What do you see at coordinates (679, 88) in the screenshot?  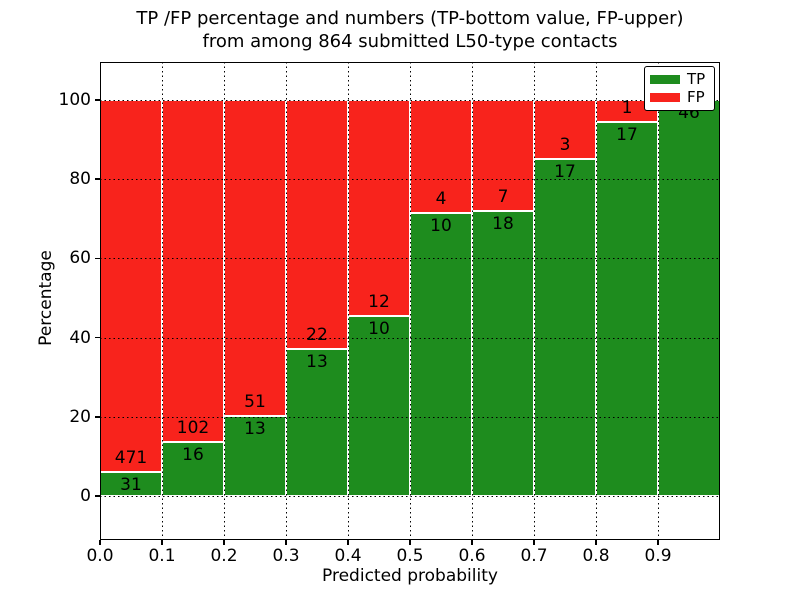 I see `legend: TP FP` at bounding box center [679, 88].